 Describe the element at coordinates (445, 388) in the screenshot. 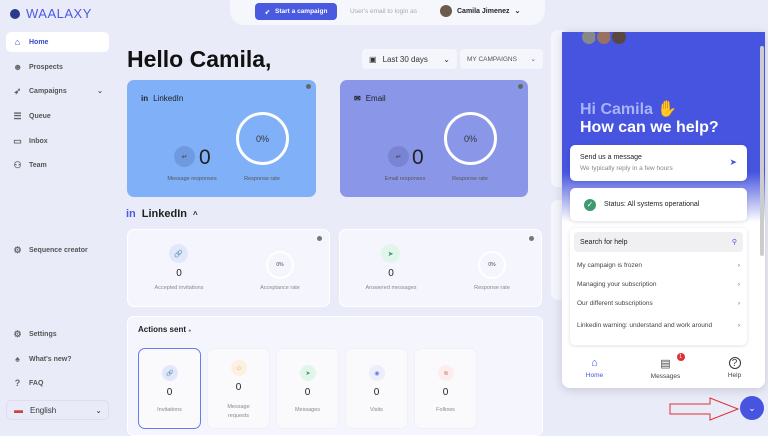

I see `action-follows: ≋ 0 Follows` at that location.